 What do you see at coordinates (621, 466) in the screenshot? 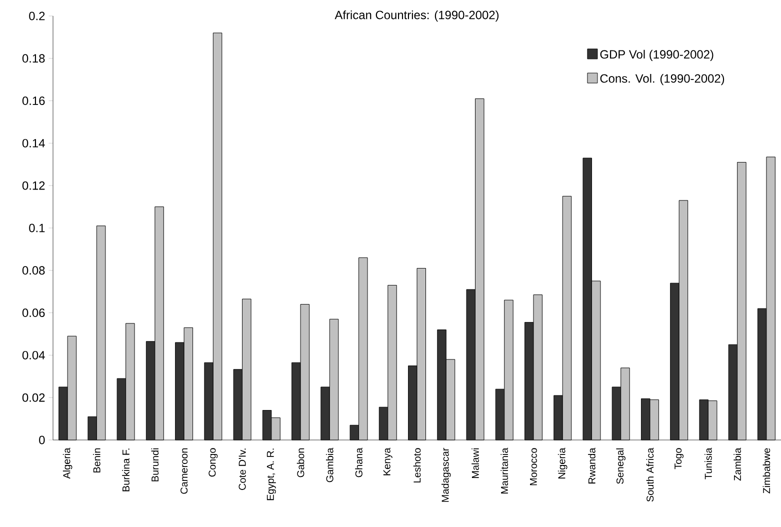
I see `x-tick-label: Senegal` at bounding box center [621, 466].